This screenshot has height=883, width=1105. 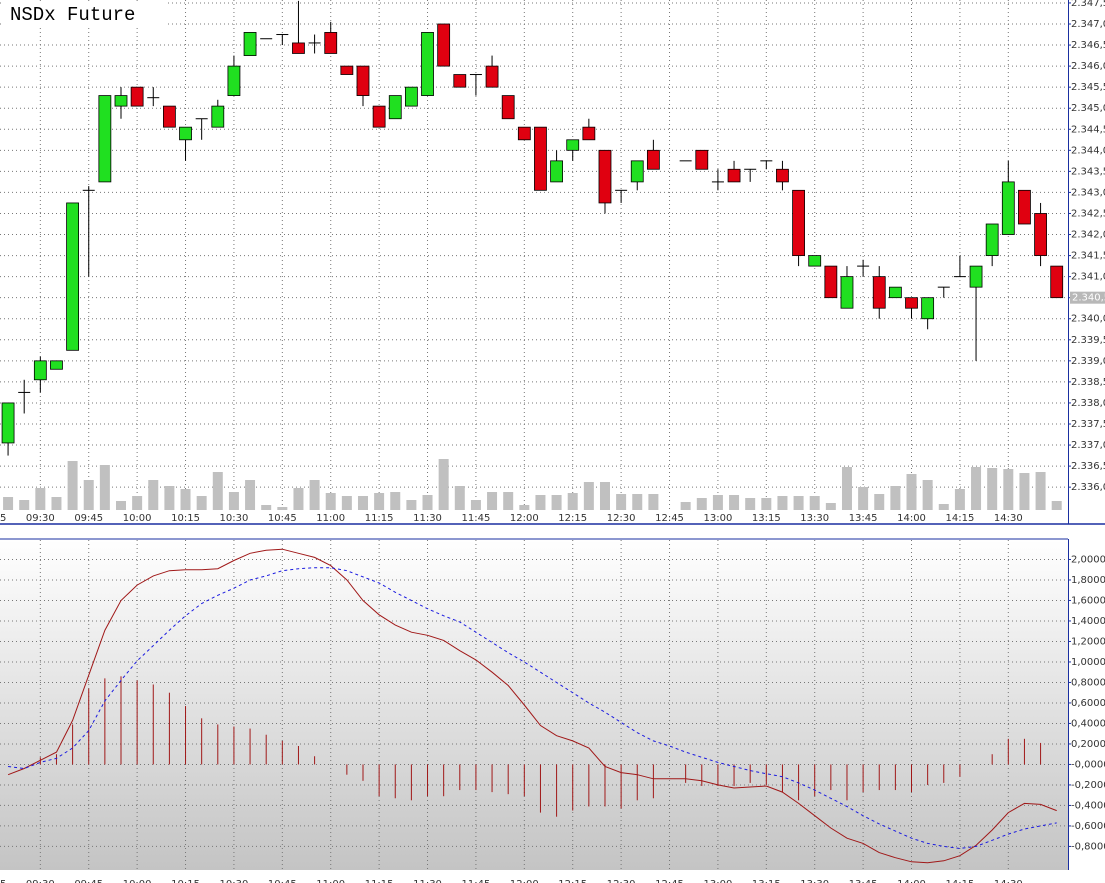 I want to click on x-tick-label: 12:00, so click(x=524, y=518).